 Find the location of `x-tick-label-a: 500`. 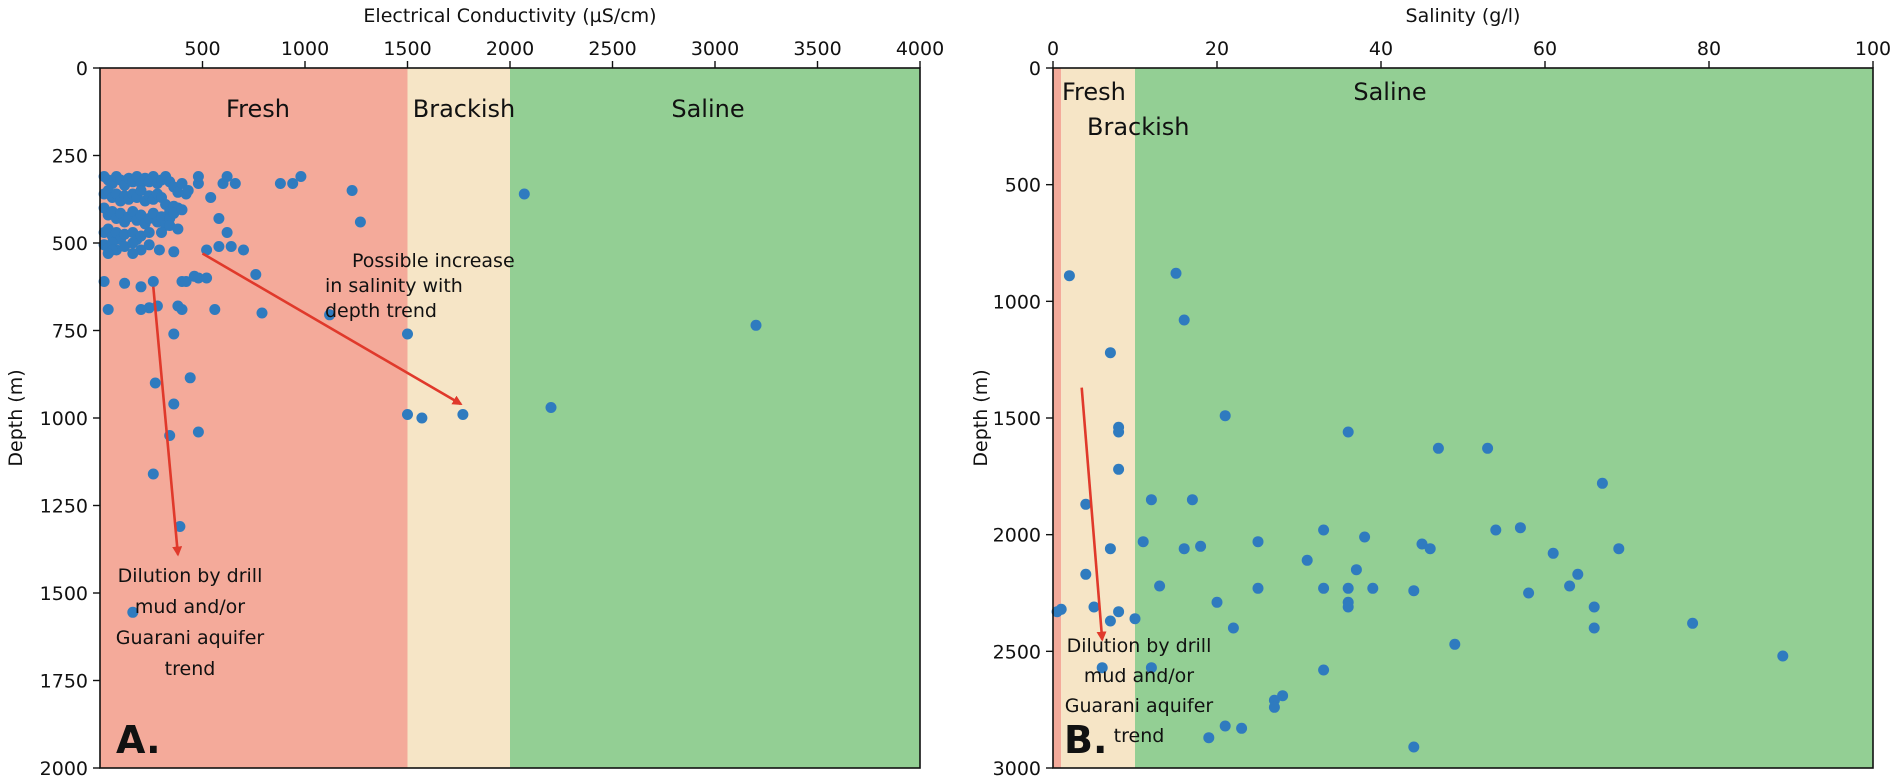

x-tick-label-a: 500 is located at coordinates (202, 49).